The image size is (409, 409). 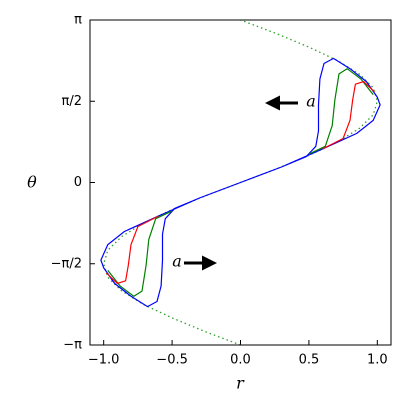 What do you see at coordinates (309, 360) in the screenshot?
I see `x-tick-label: 0.5` at bounding box center [309, 360].